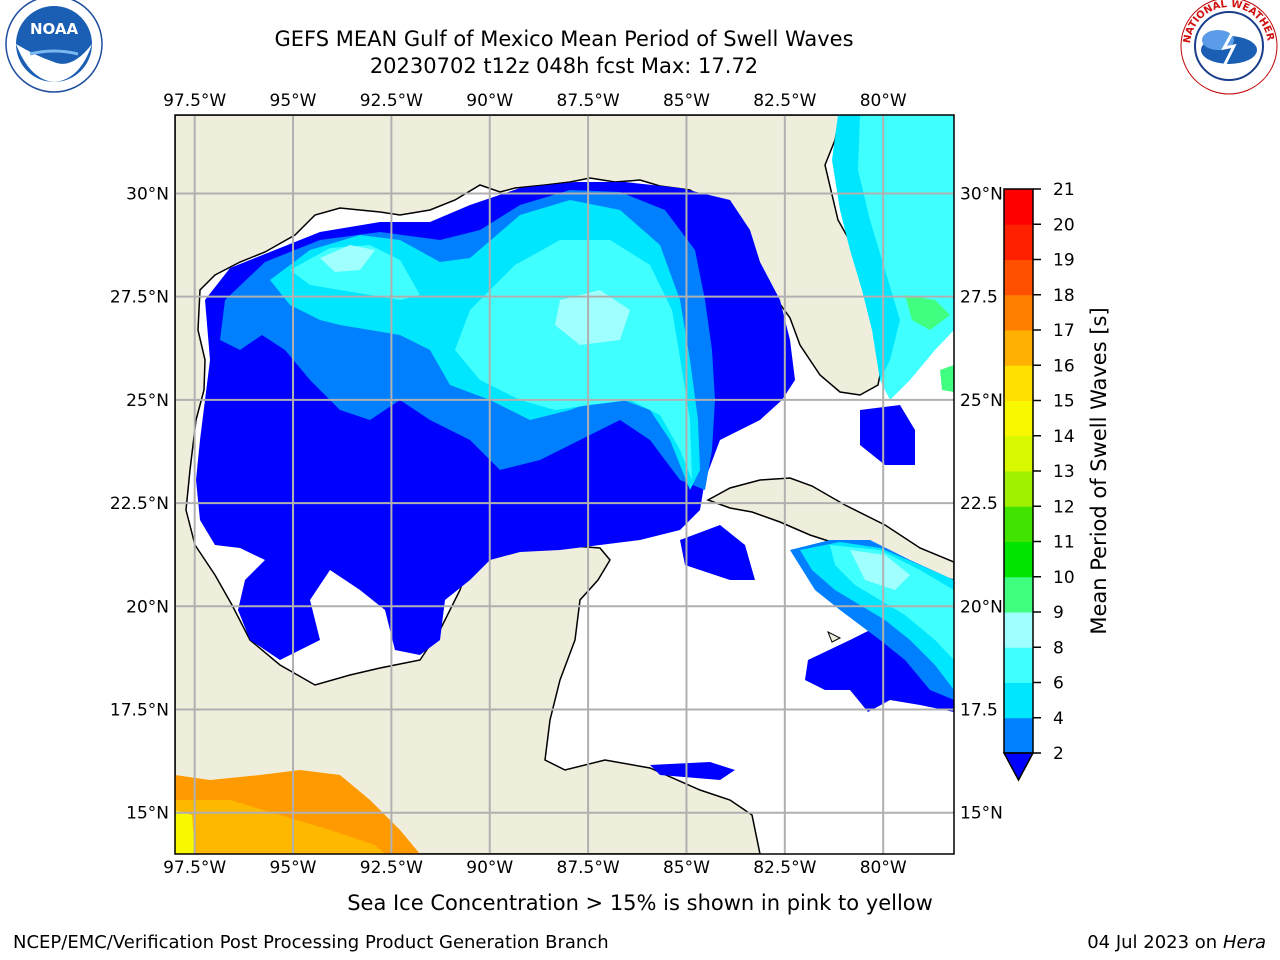  I want to click on colorbar-tick-13: 18, so click(1064, 296).